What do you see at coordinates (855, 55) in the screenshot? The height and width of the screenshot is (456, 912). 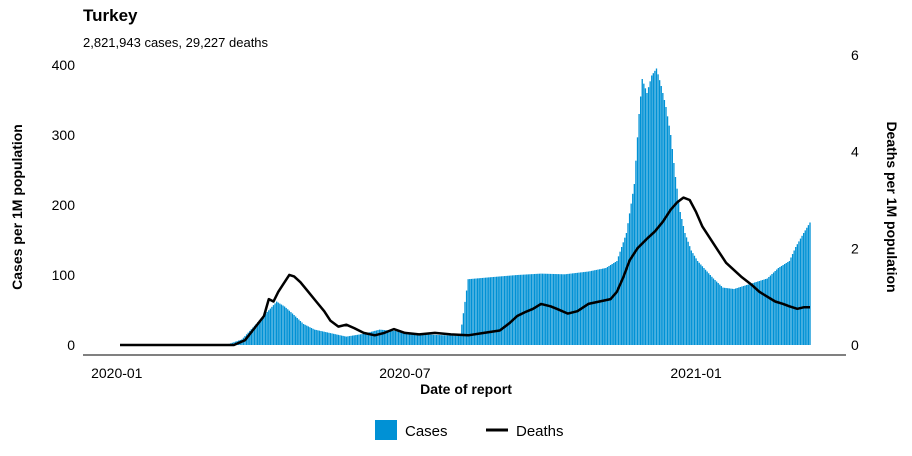 I see `y2-tick-label: 6` at bounding box center [855, 55].